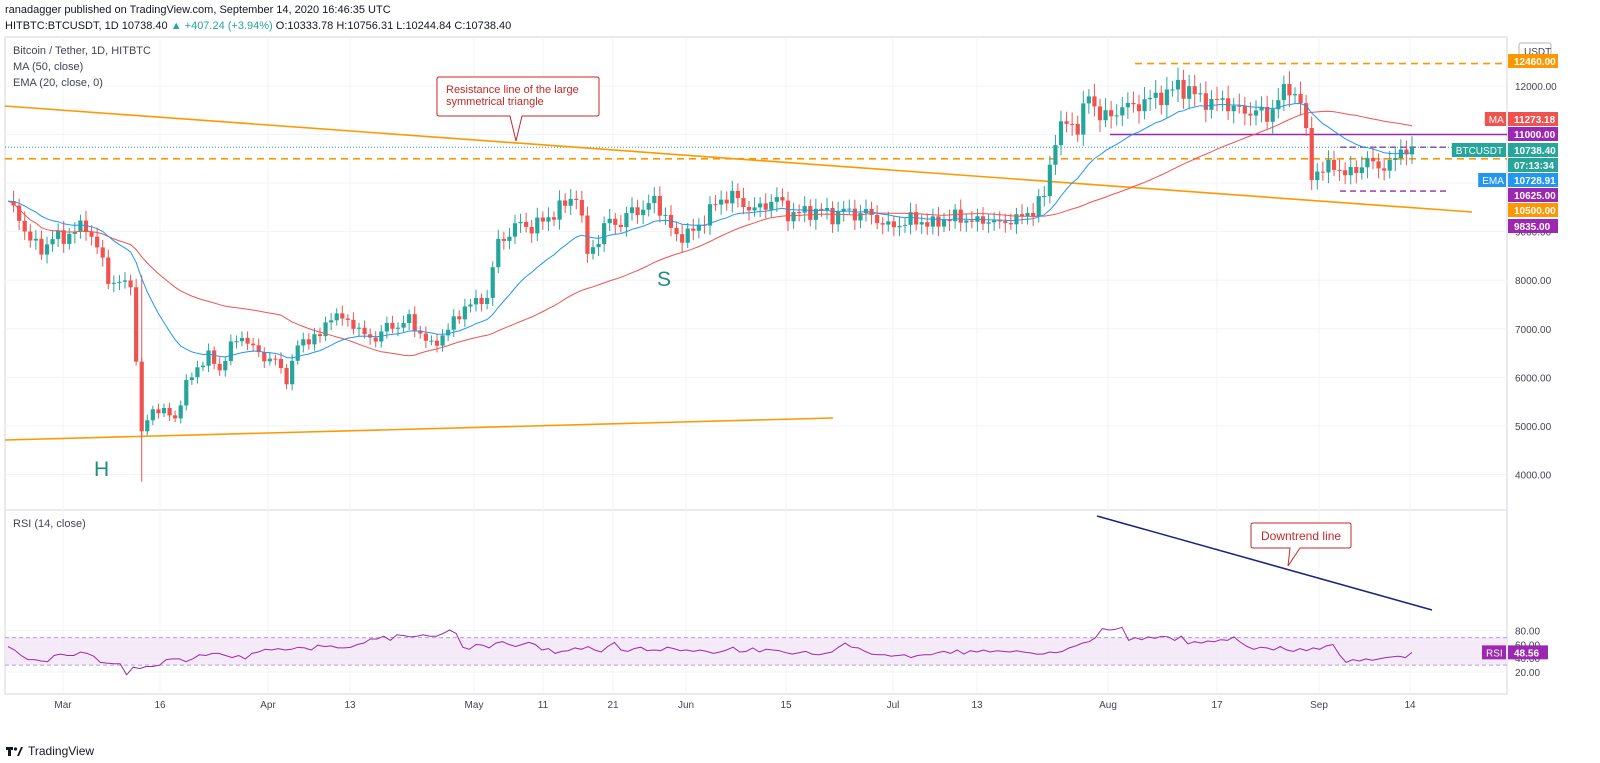 The width and height of the screenshot is (1600, 763). Describe the element at coordinates (735, 705) in the screenshot. I see `time-axis: Mar 16 Apr 13 May 11 21 Jun 15 Jul 13 Aug 17 Sep 14` at that location.